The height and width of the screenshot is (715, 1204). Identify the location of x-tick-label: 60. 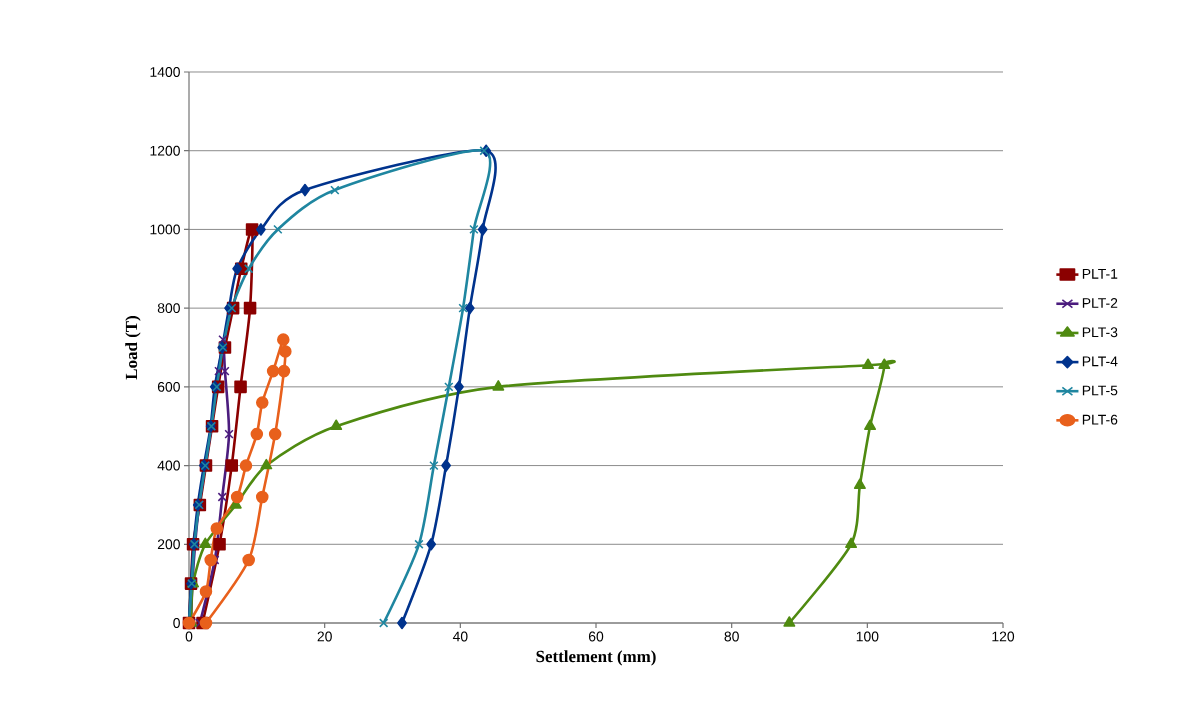
(596, 636).